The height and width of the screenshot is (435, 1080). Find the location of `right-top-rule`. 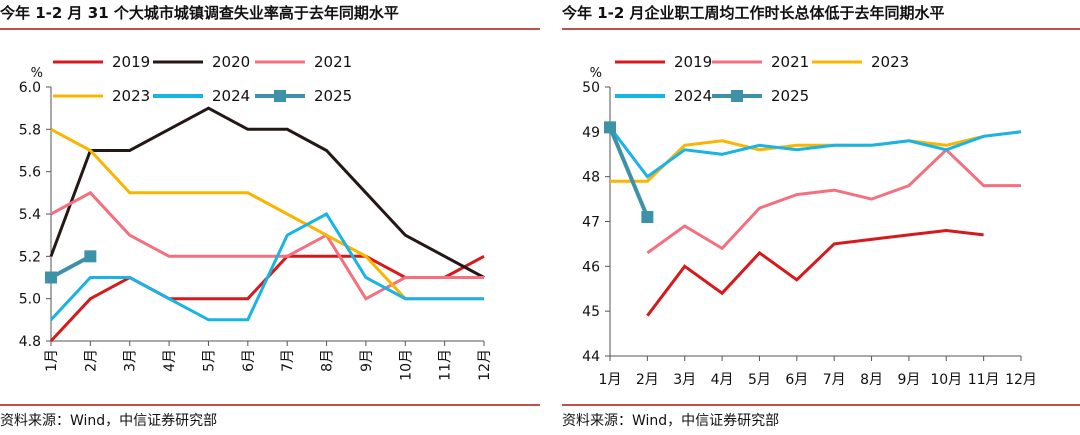

right-top-rule is located at coordinates (821, 29).